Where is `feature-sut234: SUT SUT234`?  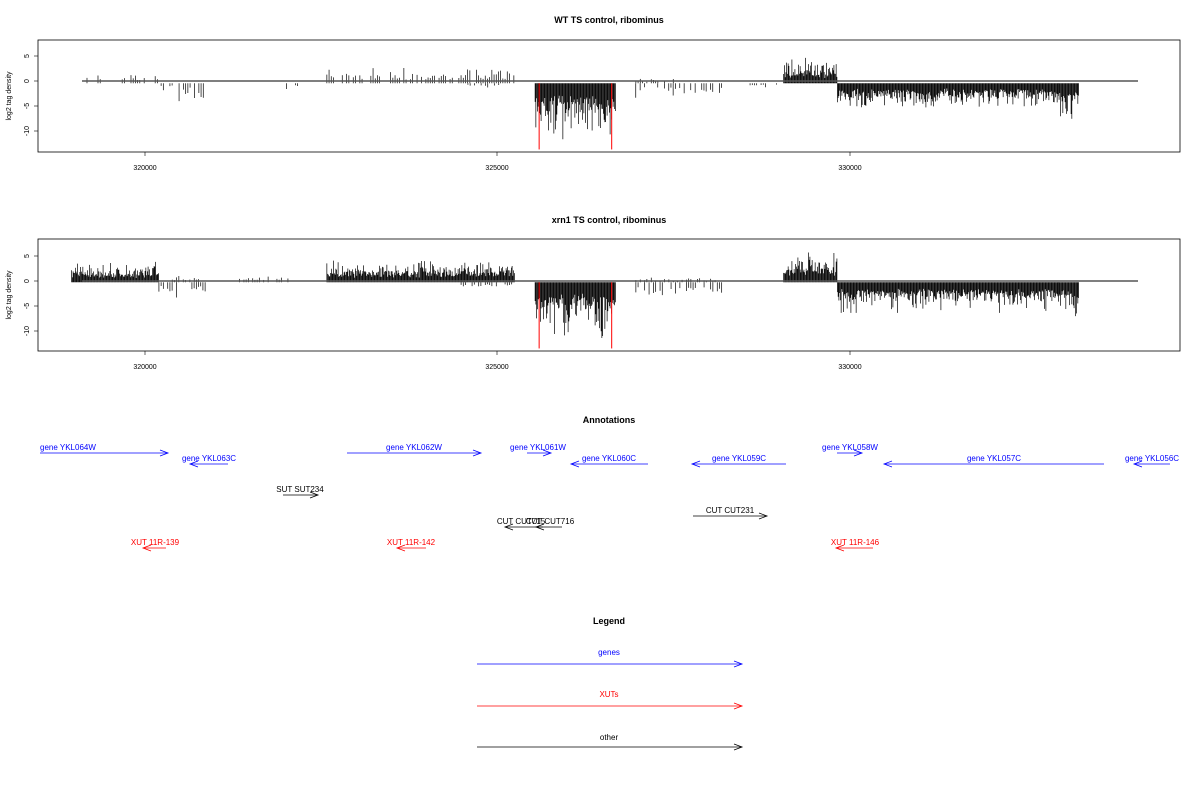 feature-sut234: SUT SUT234 is located at coordinates (300, 492).